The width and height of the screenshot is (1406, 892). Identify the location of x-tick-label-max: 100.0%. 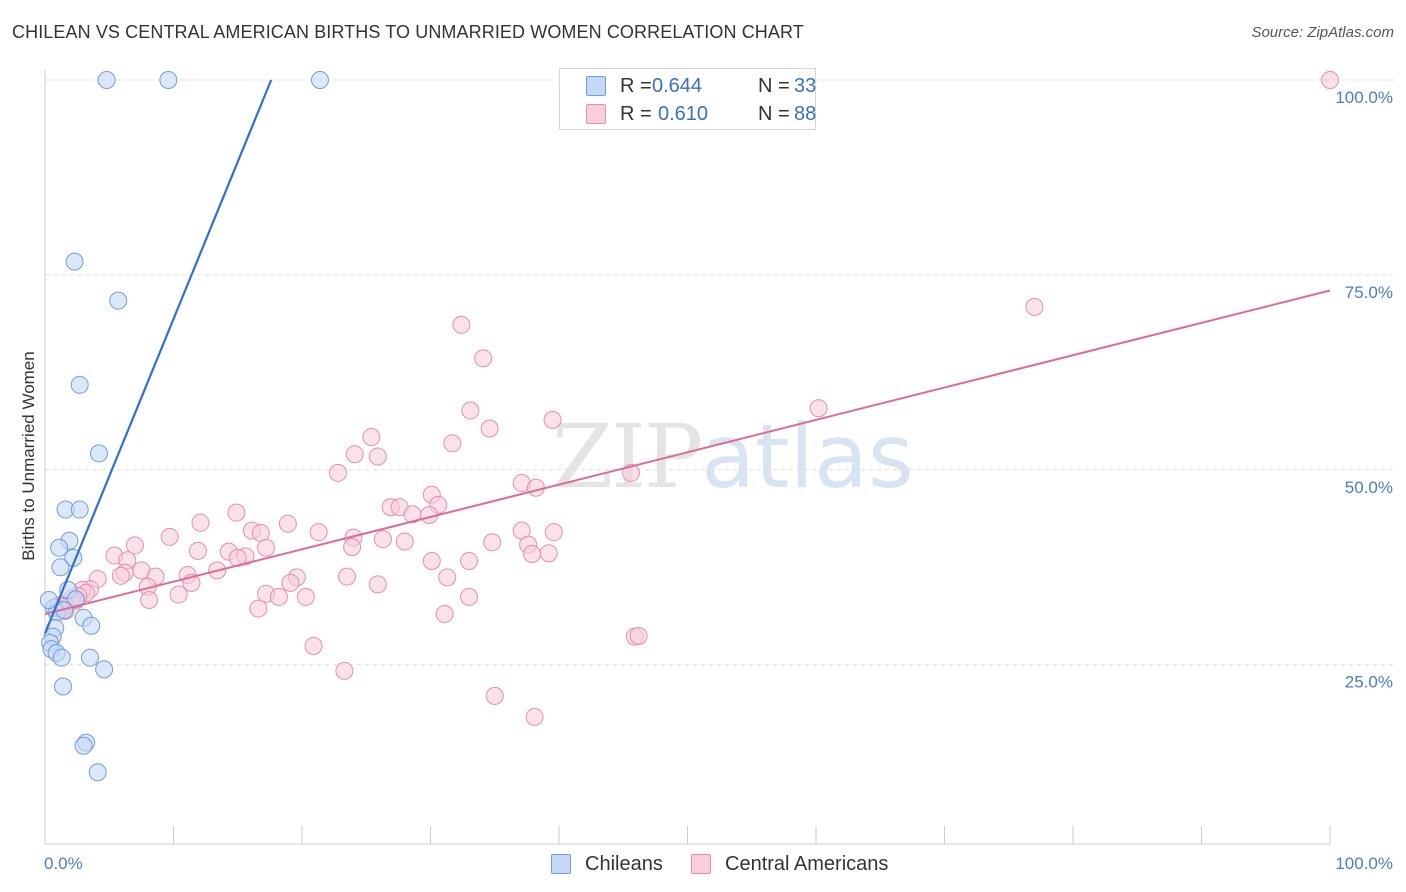
(1364, 863).